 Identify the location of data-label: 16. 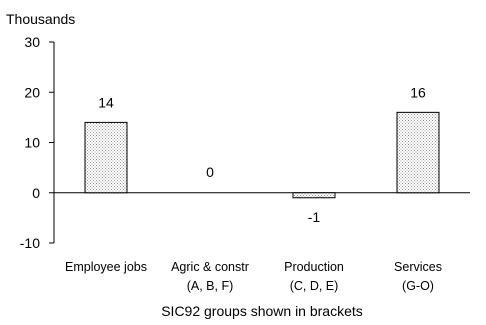
(418, 92).